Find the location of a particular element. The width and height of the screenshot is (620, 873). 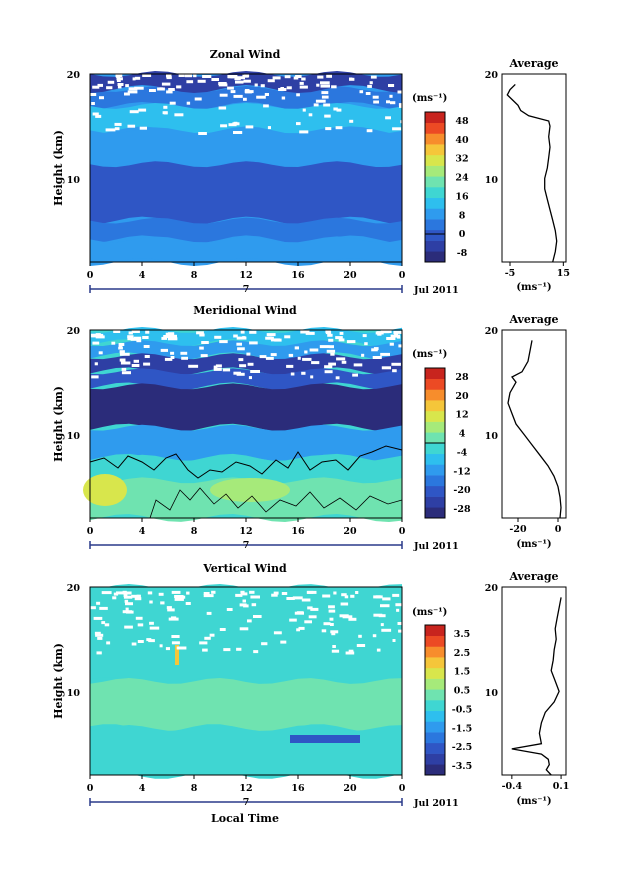

date-label: 7 is located at coordinates (246, 289).